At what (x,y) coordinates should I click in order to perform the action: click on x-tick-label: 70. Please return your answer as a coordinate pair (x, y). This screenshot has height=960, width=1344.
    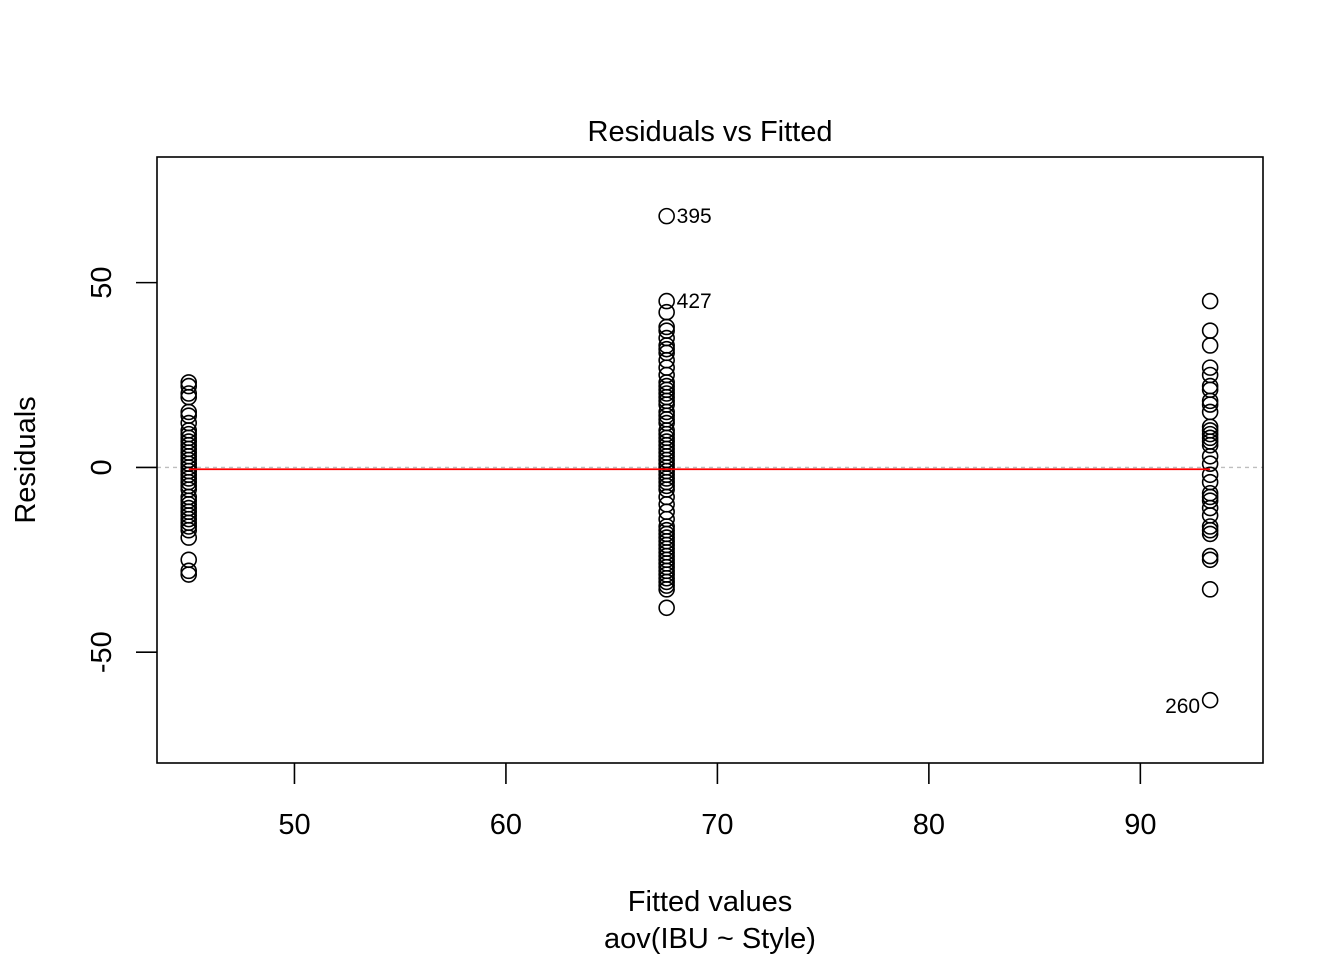
    Looking at the image, I should click on (717, 825).